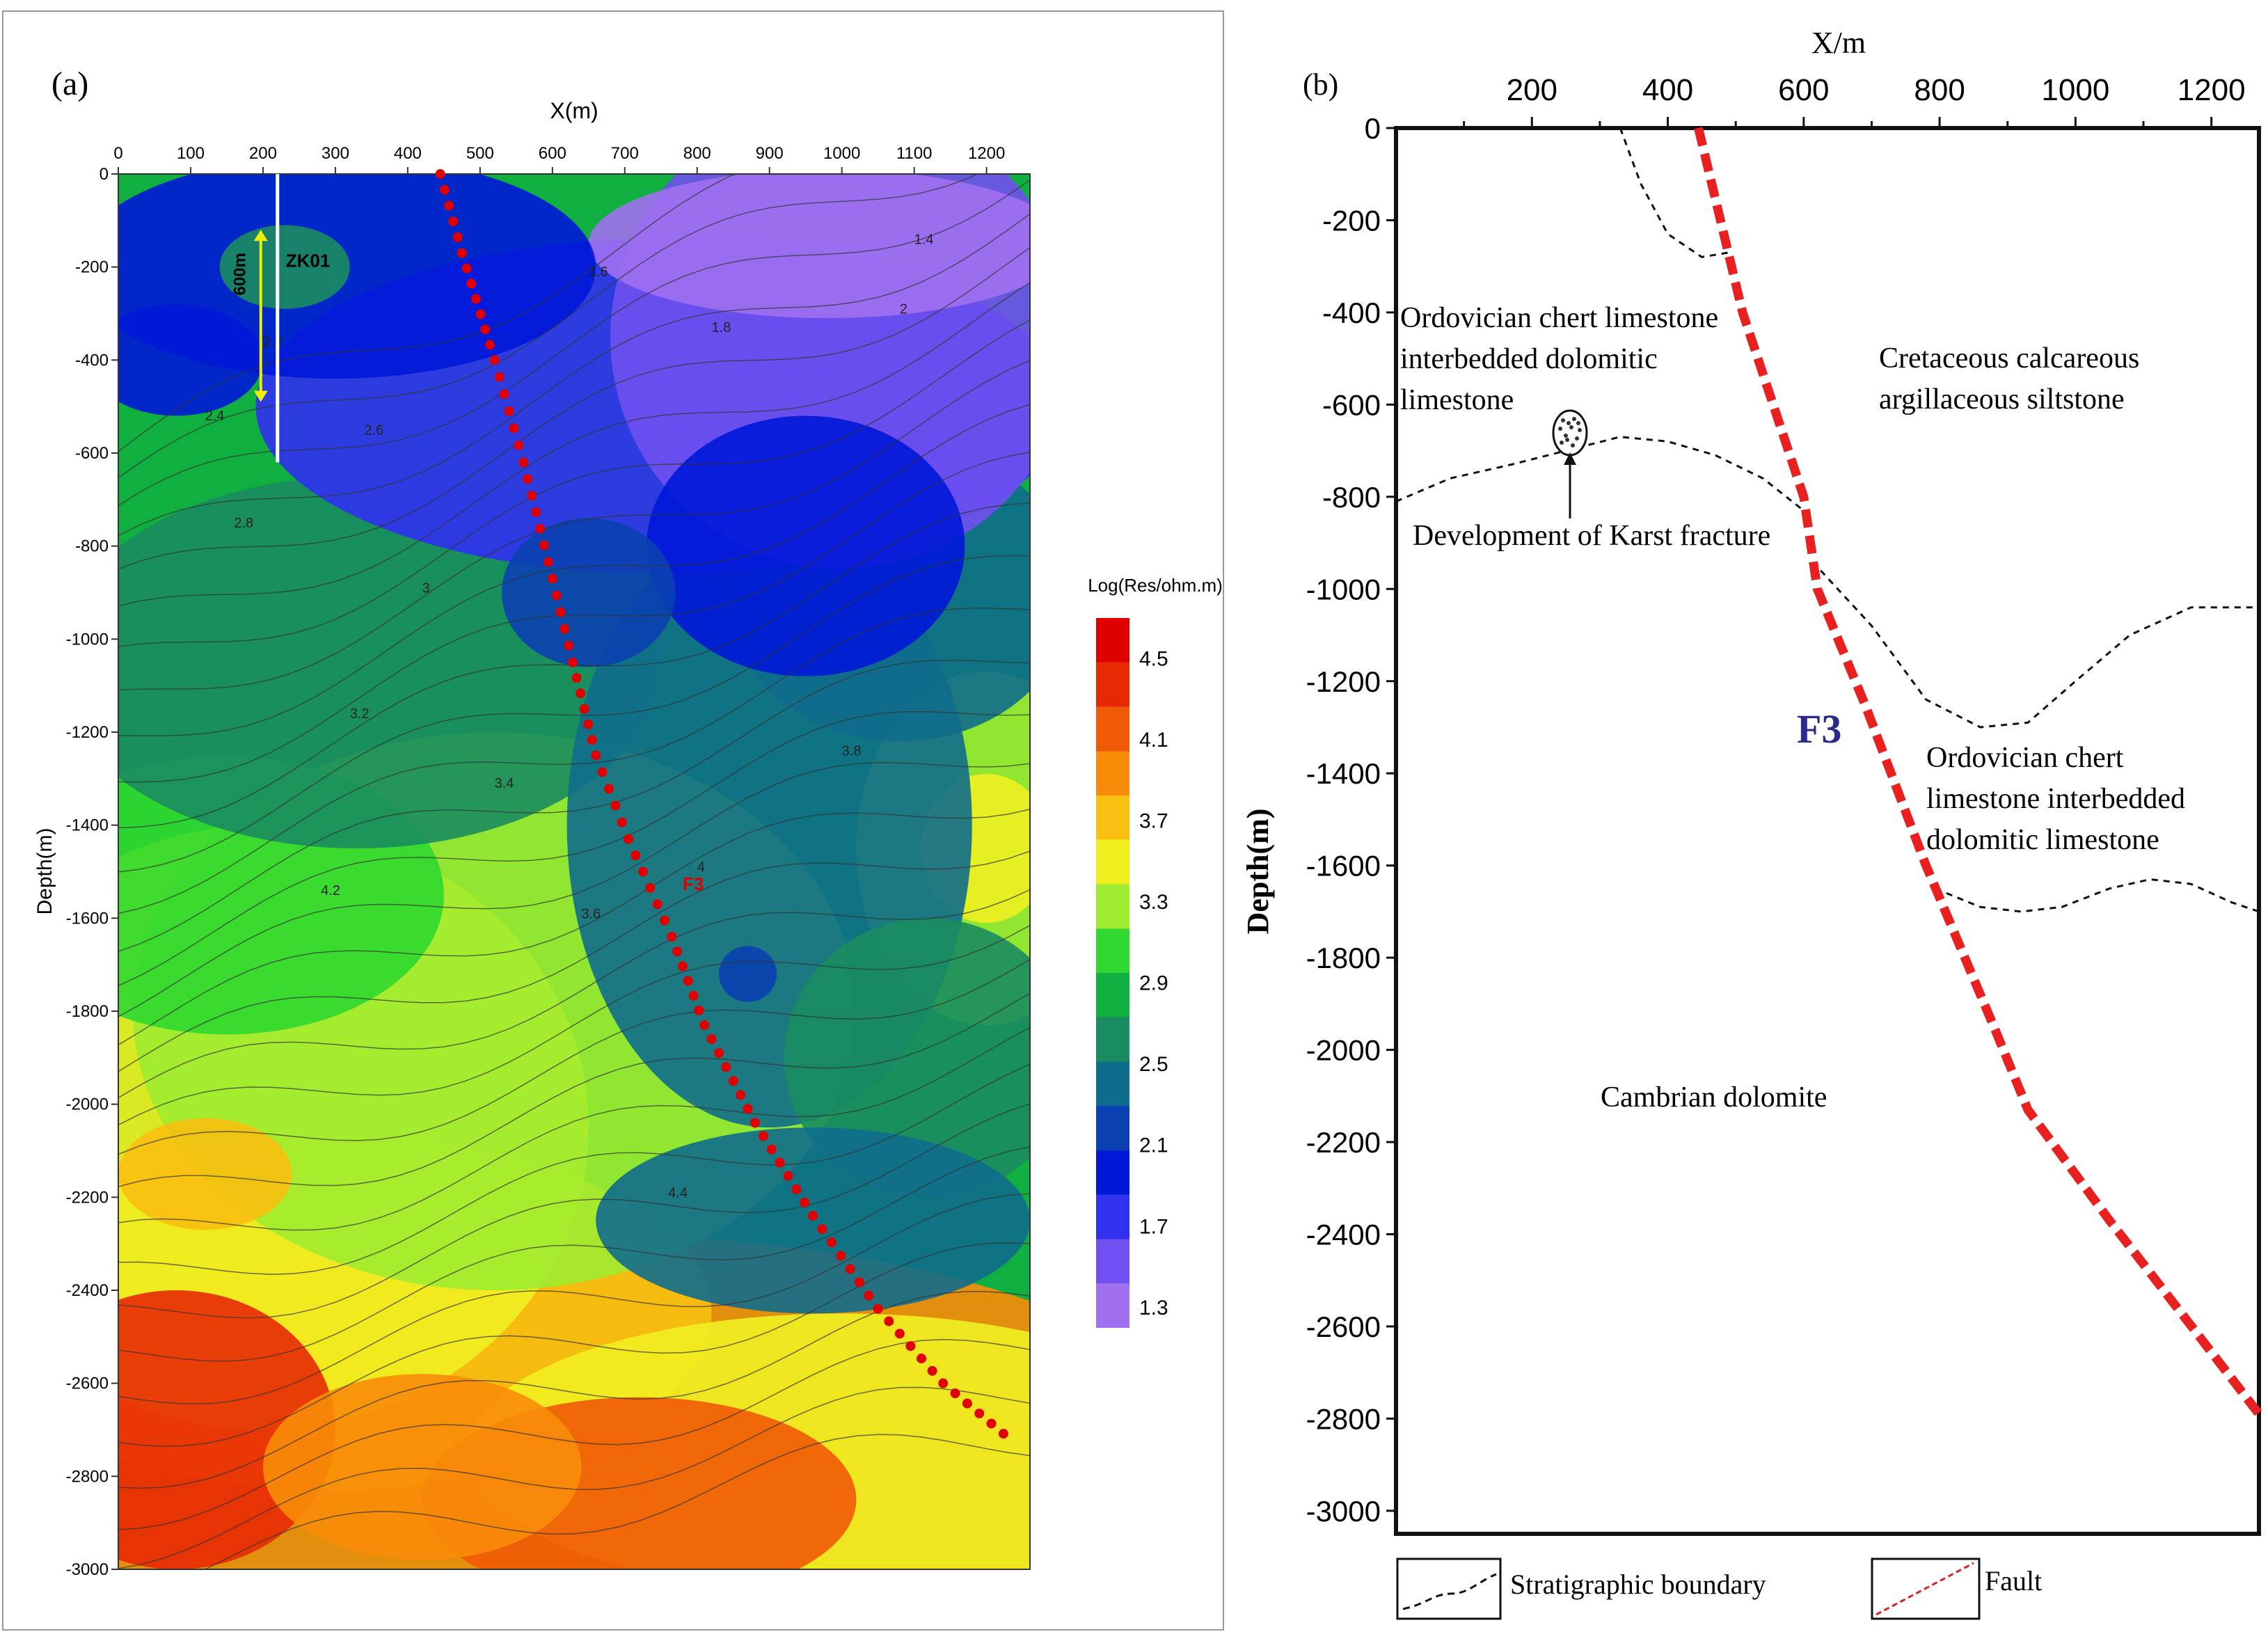  I want to click on y-tick-label-b-5: -1000, so click(1343, 589).